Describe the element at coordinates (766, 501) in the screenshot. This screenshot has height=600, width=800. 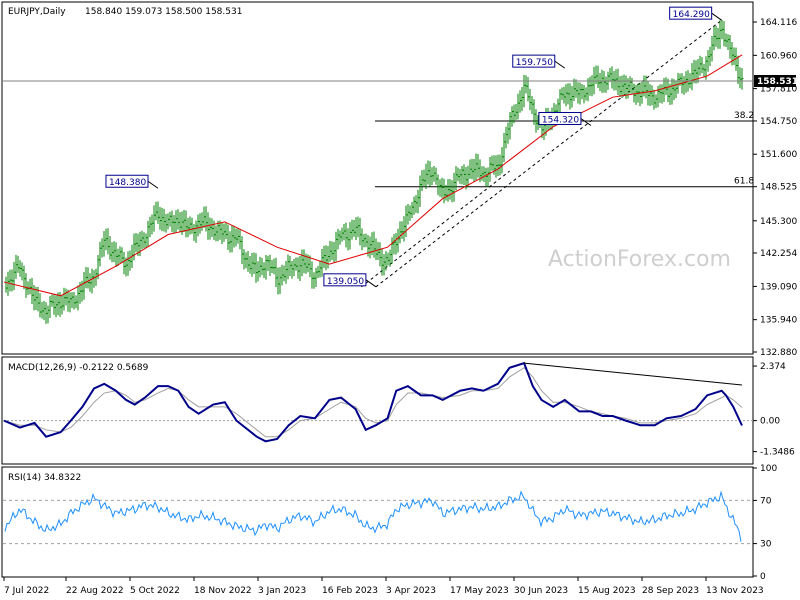
I see `rsi-axis-label: 70` at that location.